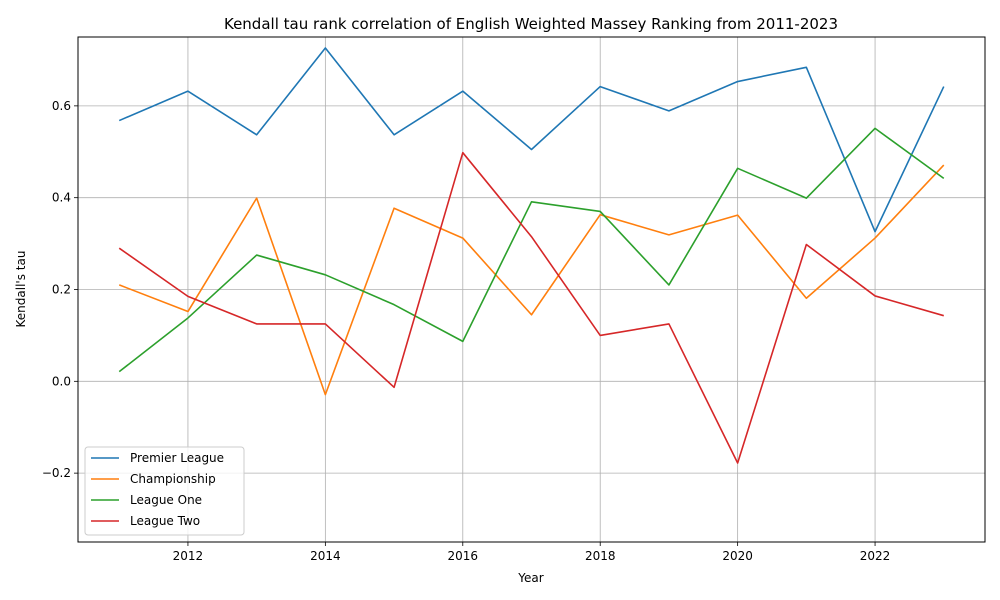 This screenshot has width=1000, height=600. I want to click on x-tick-label: 2020, so click(737, 556).